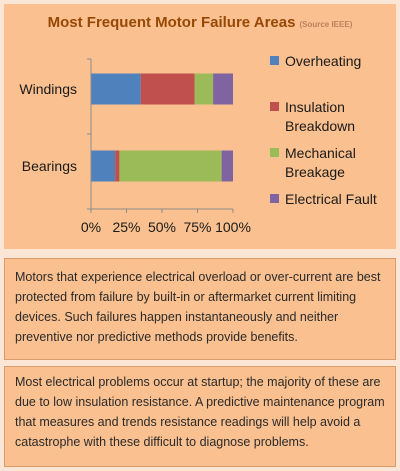  I want to click on x-tick-label-2: 50%, so click(162, 227).